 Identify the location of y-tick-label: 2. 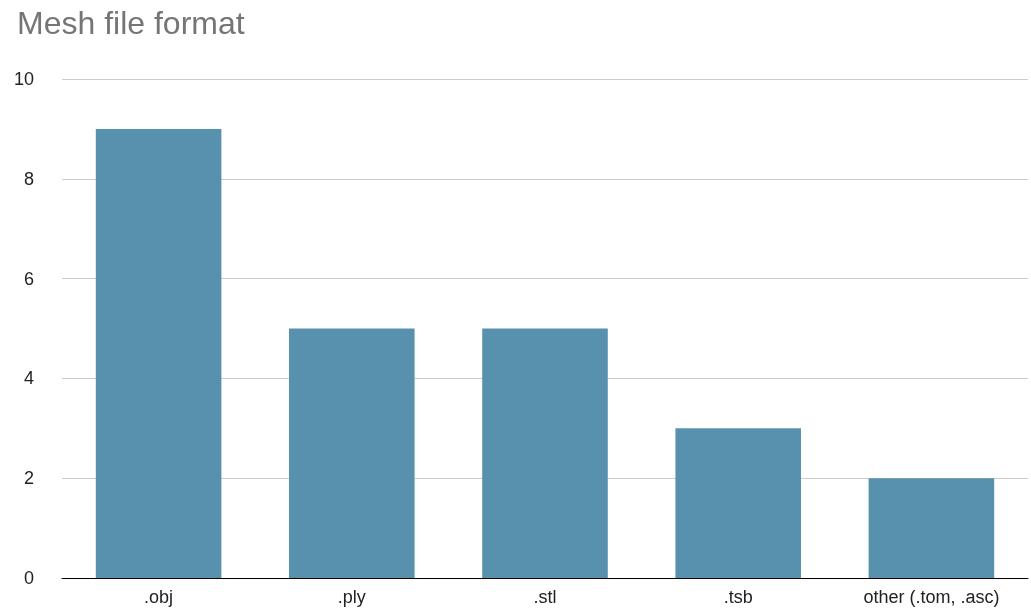
(28, 478).